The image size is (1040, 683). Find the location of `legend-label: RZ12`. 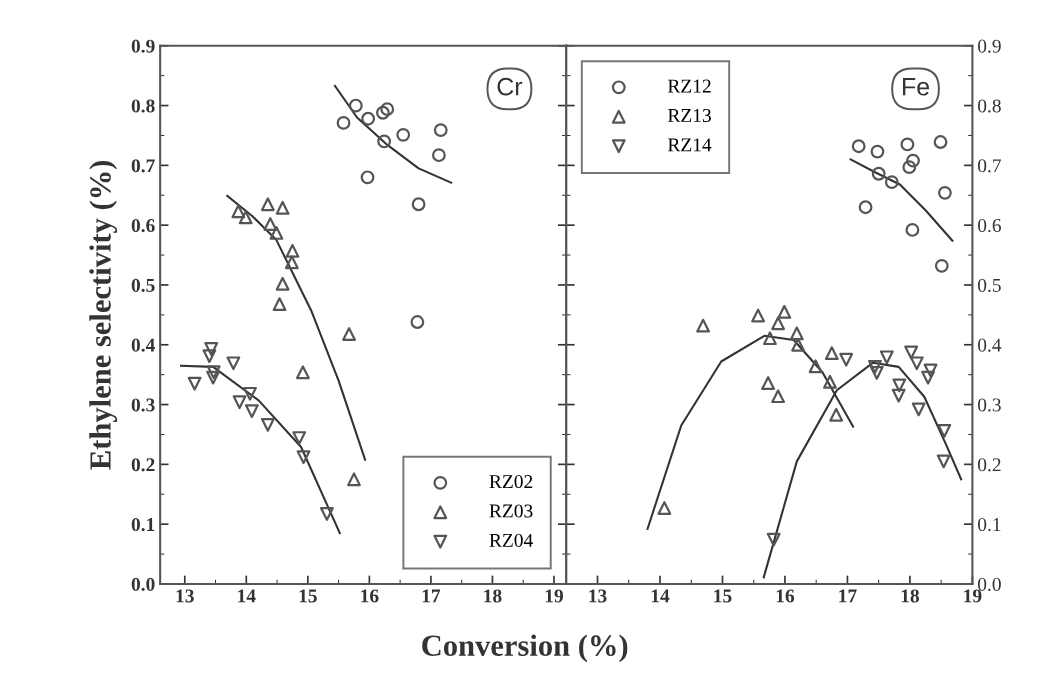

legend-label: RZ12 is located at coordinates (689, 86).